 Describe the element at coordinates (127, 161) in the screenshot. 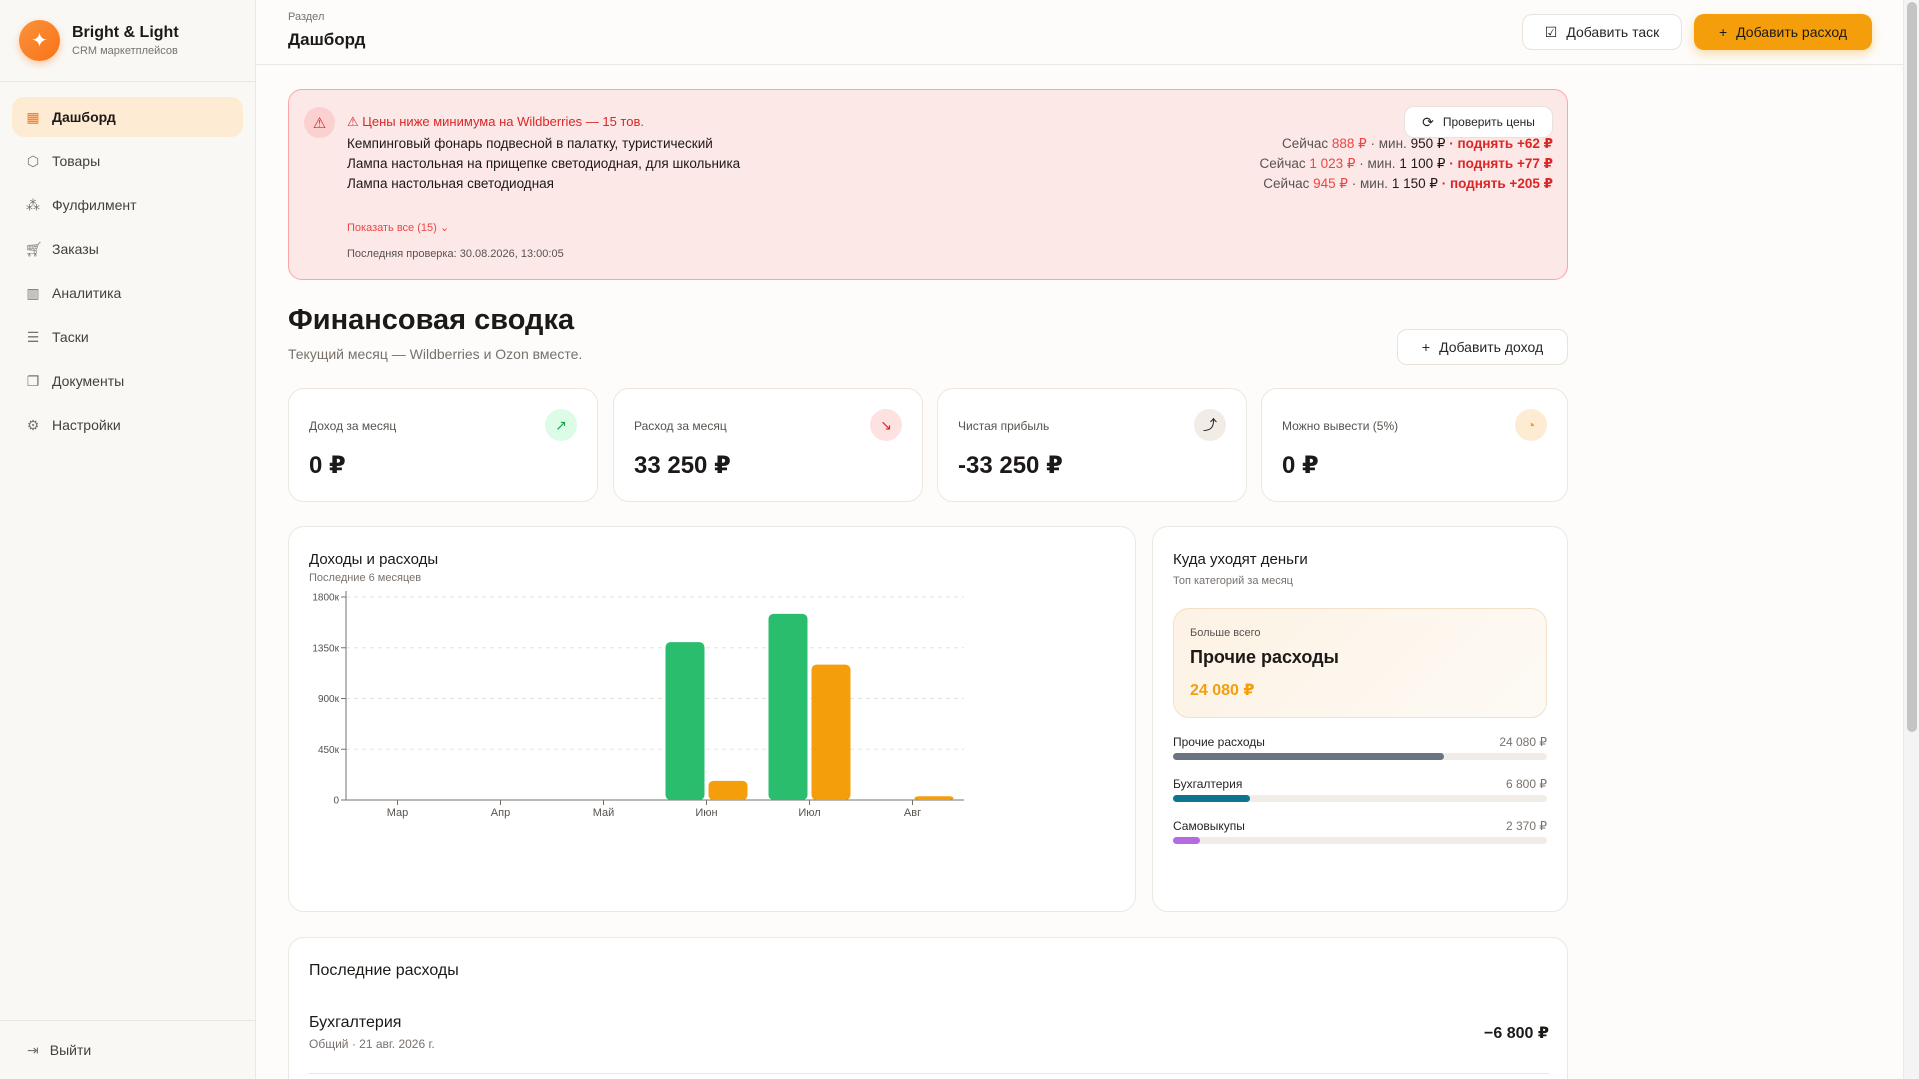

I see `sidebar-item-products: ⬡ Товары` at that location.